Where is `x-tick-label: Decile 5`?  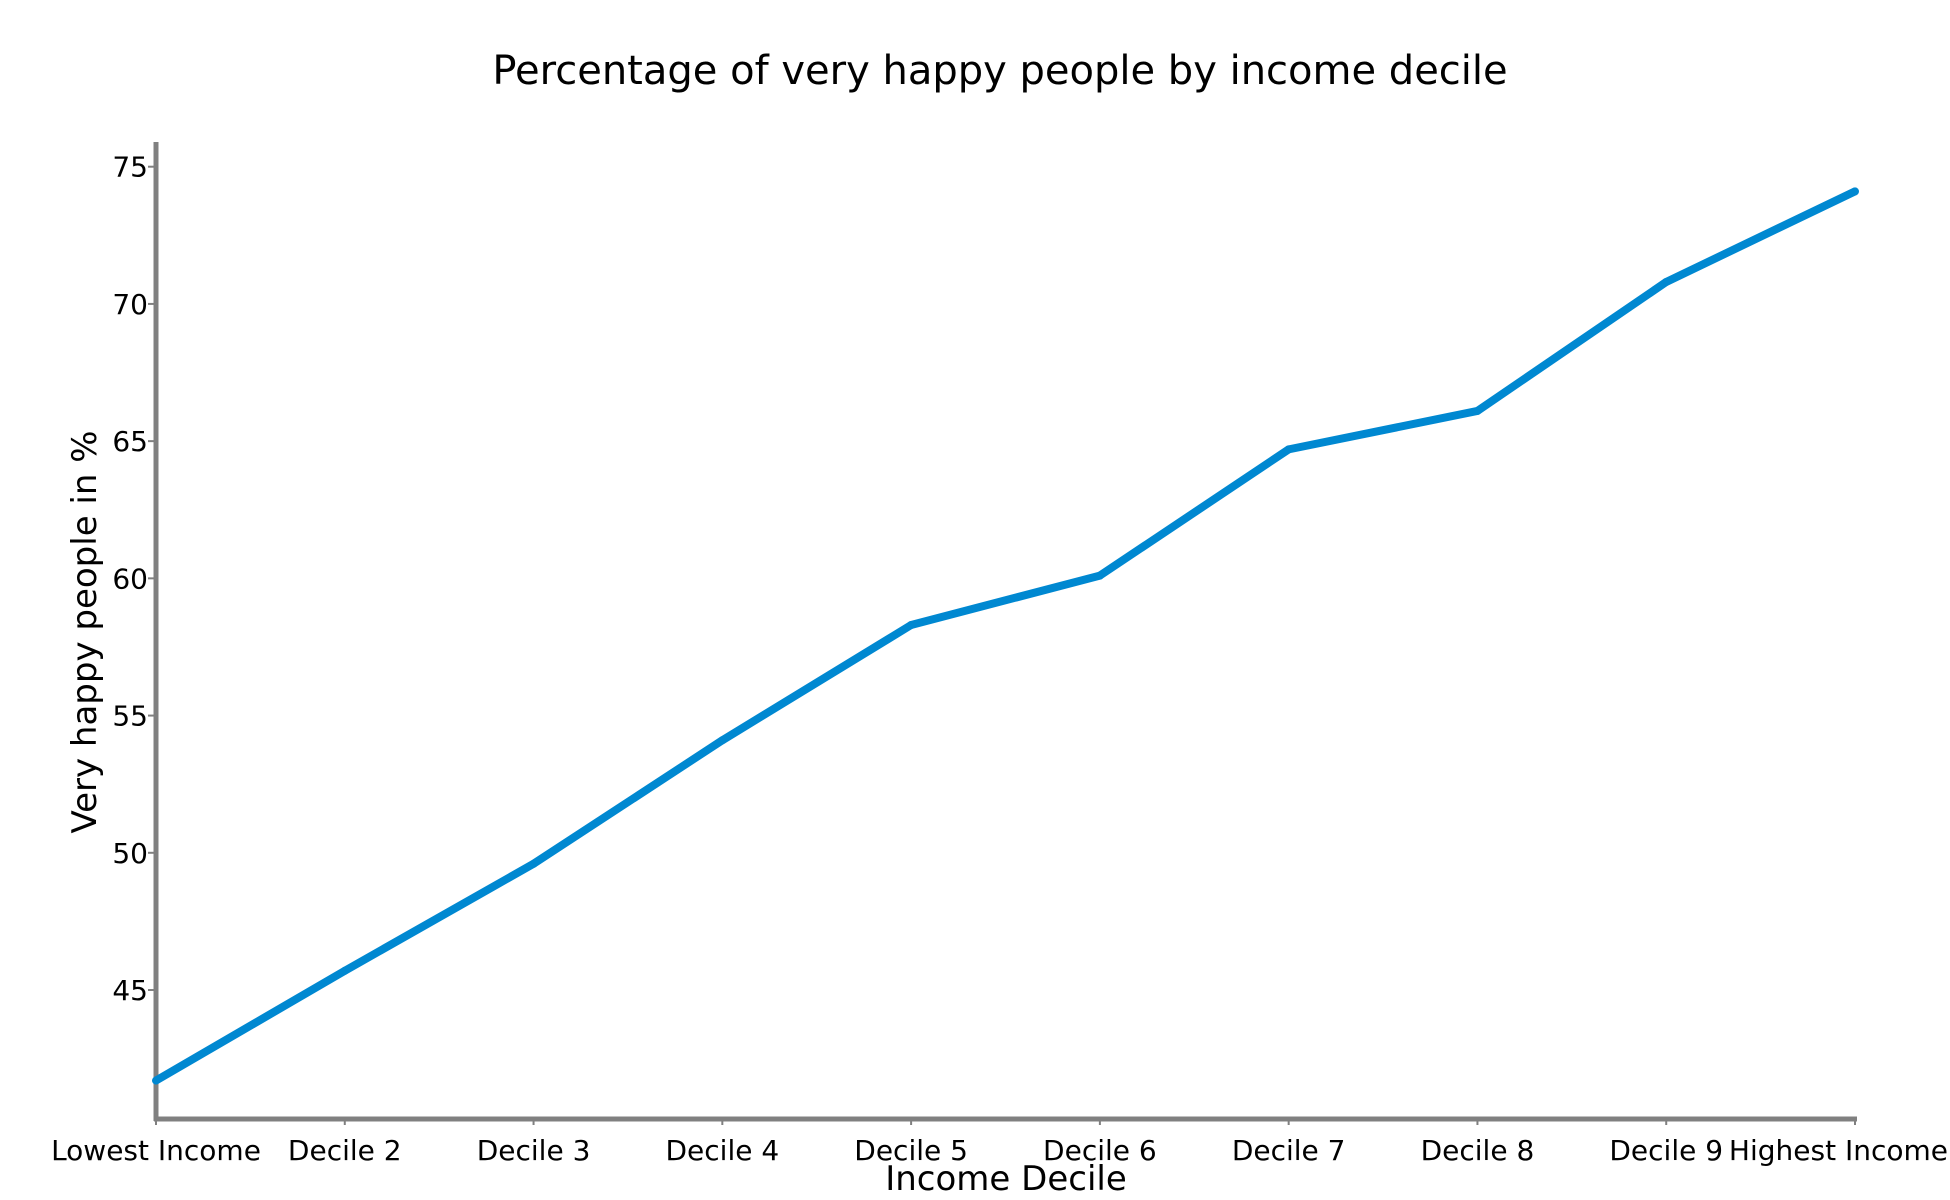 x-tick-label: Decile 5 is located at coordinates (911, 1150).